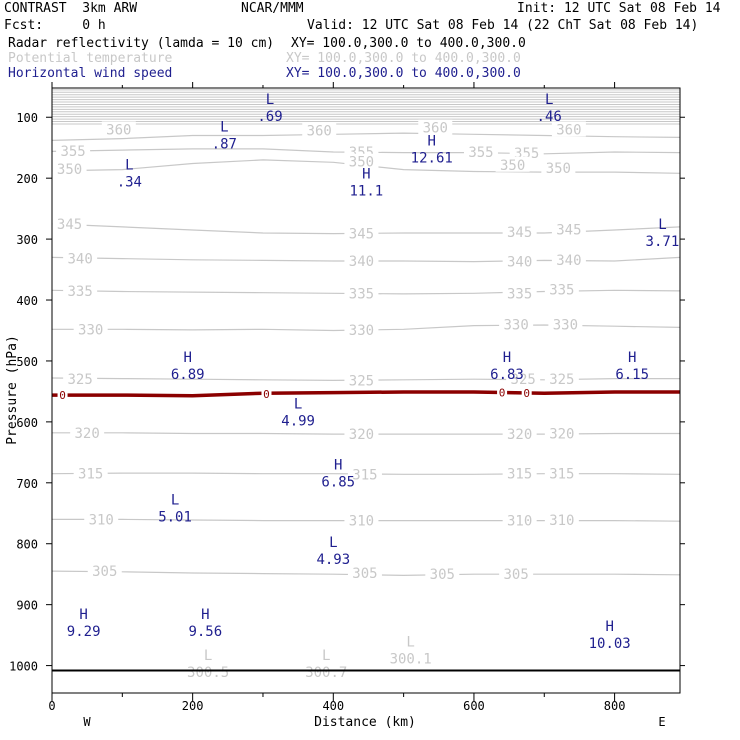 The width and height of the screenshot is (740, 740). Describe the element at coordinates (27, 240) in the screenshot. I see `y-tick-label: 300` at that location.